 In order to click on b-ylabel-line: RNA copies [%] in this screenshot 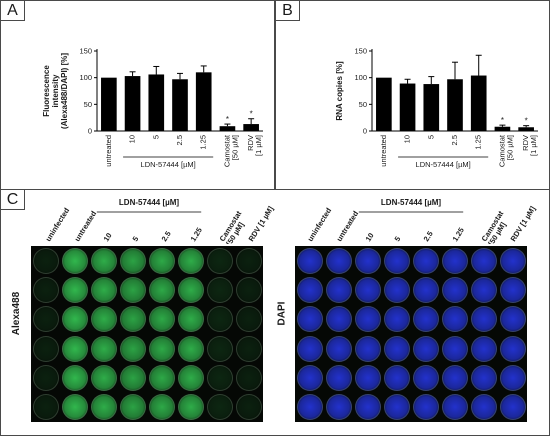, I will do `click(339, 91)`.